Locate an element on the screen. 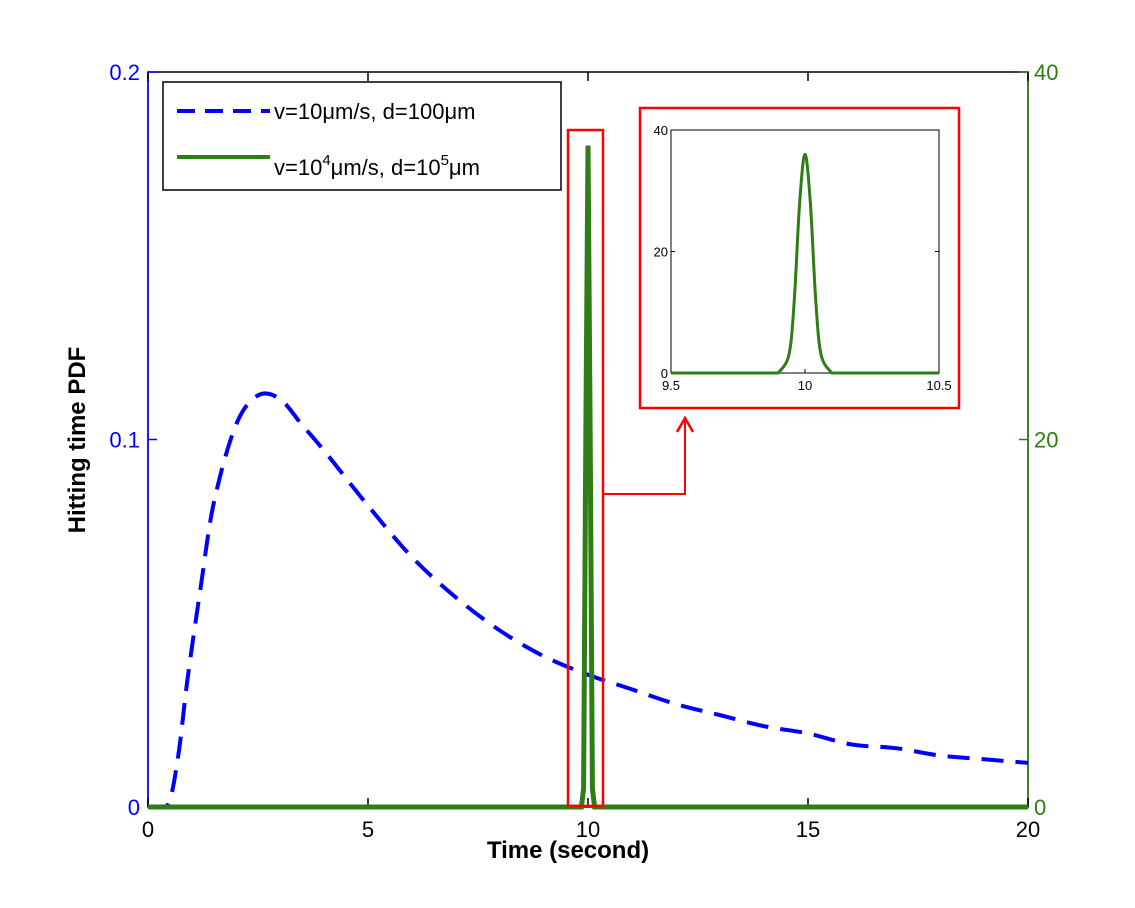  right-y-tick-label: 0 is located at coordinates (1040, 807).